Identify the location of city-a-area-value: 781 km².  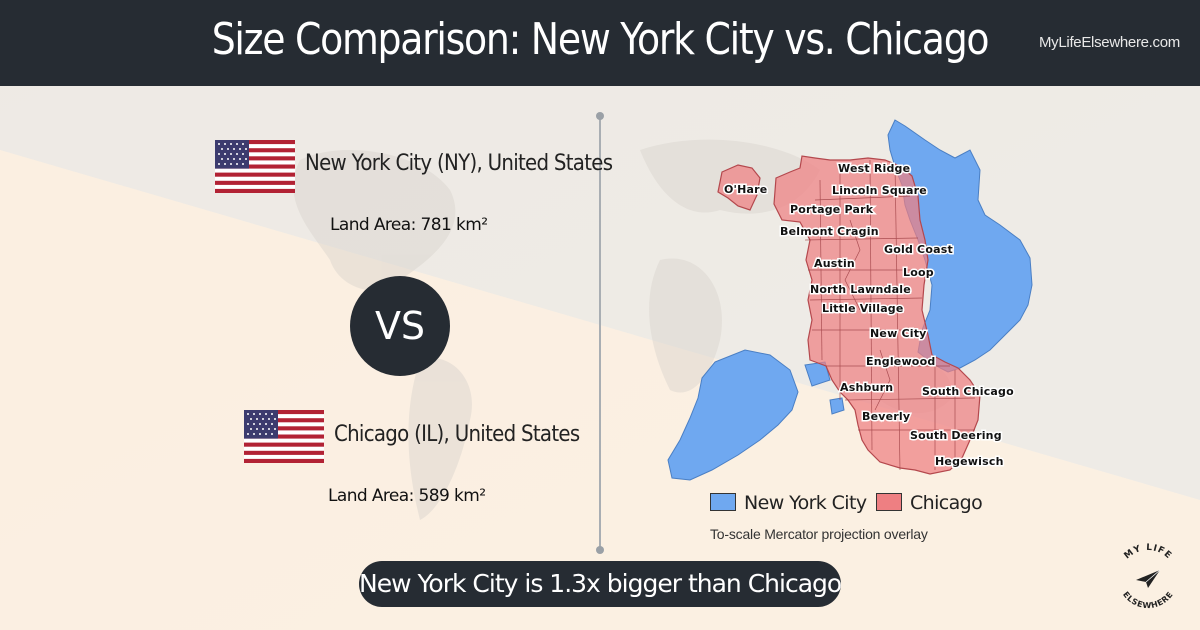
(454, 225).